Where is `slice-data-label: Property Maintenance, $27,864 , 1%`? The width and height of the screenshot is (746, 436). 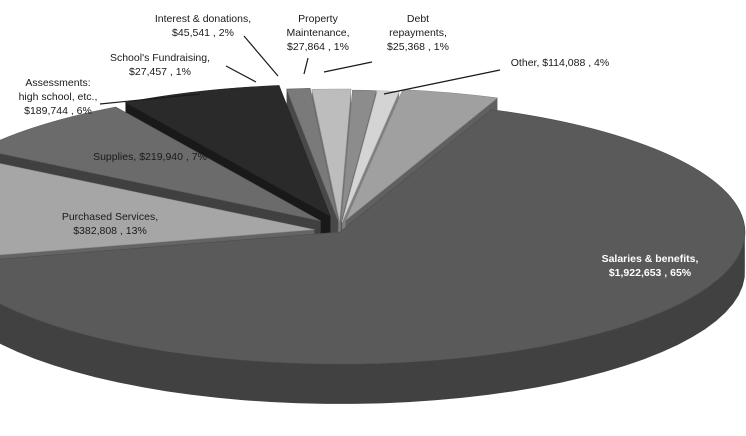
slice-data-label: Property Maintenance, $27,864 , 1% is located at coordinates (317, 33).